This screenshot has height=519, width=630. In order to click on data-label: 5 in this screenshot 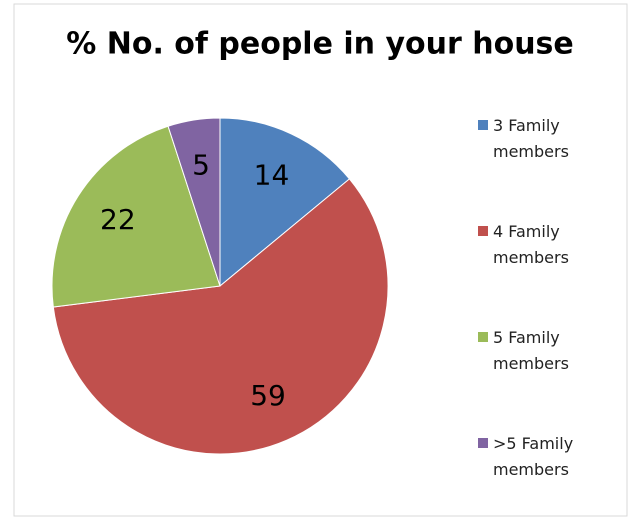, I will do `click(201, 165)`.